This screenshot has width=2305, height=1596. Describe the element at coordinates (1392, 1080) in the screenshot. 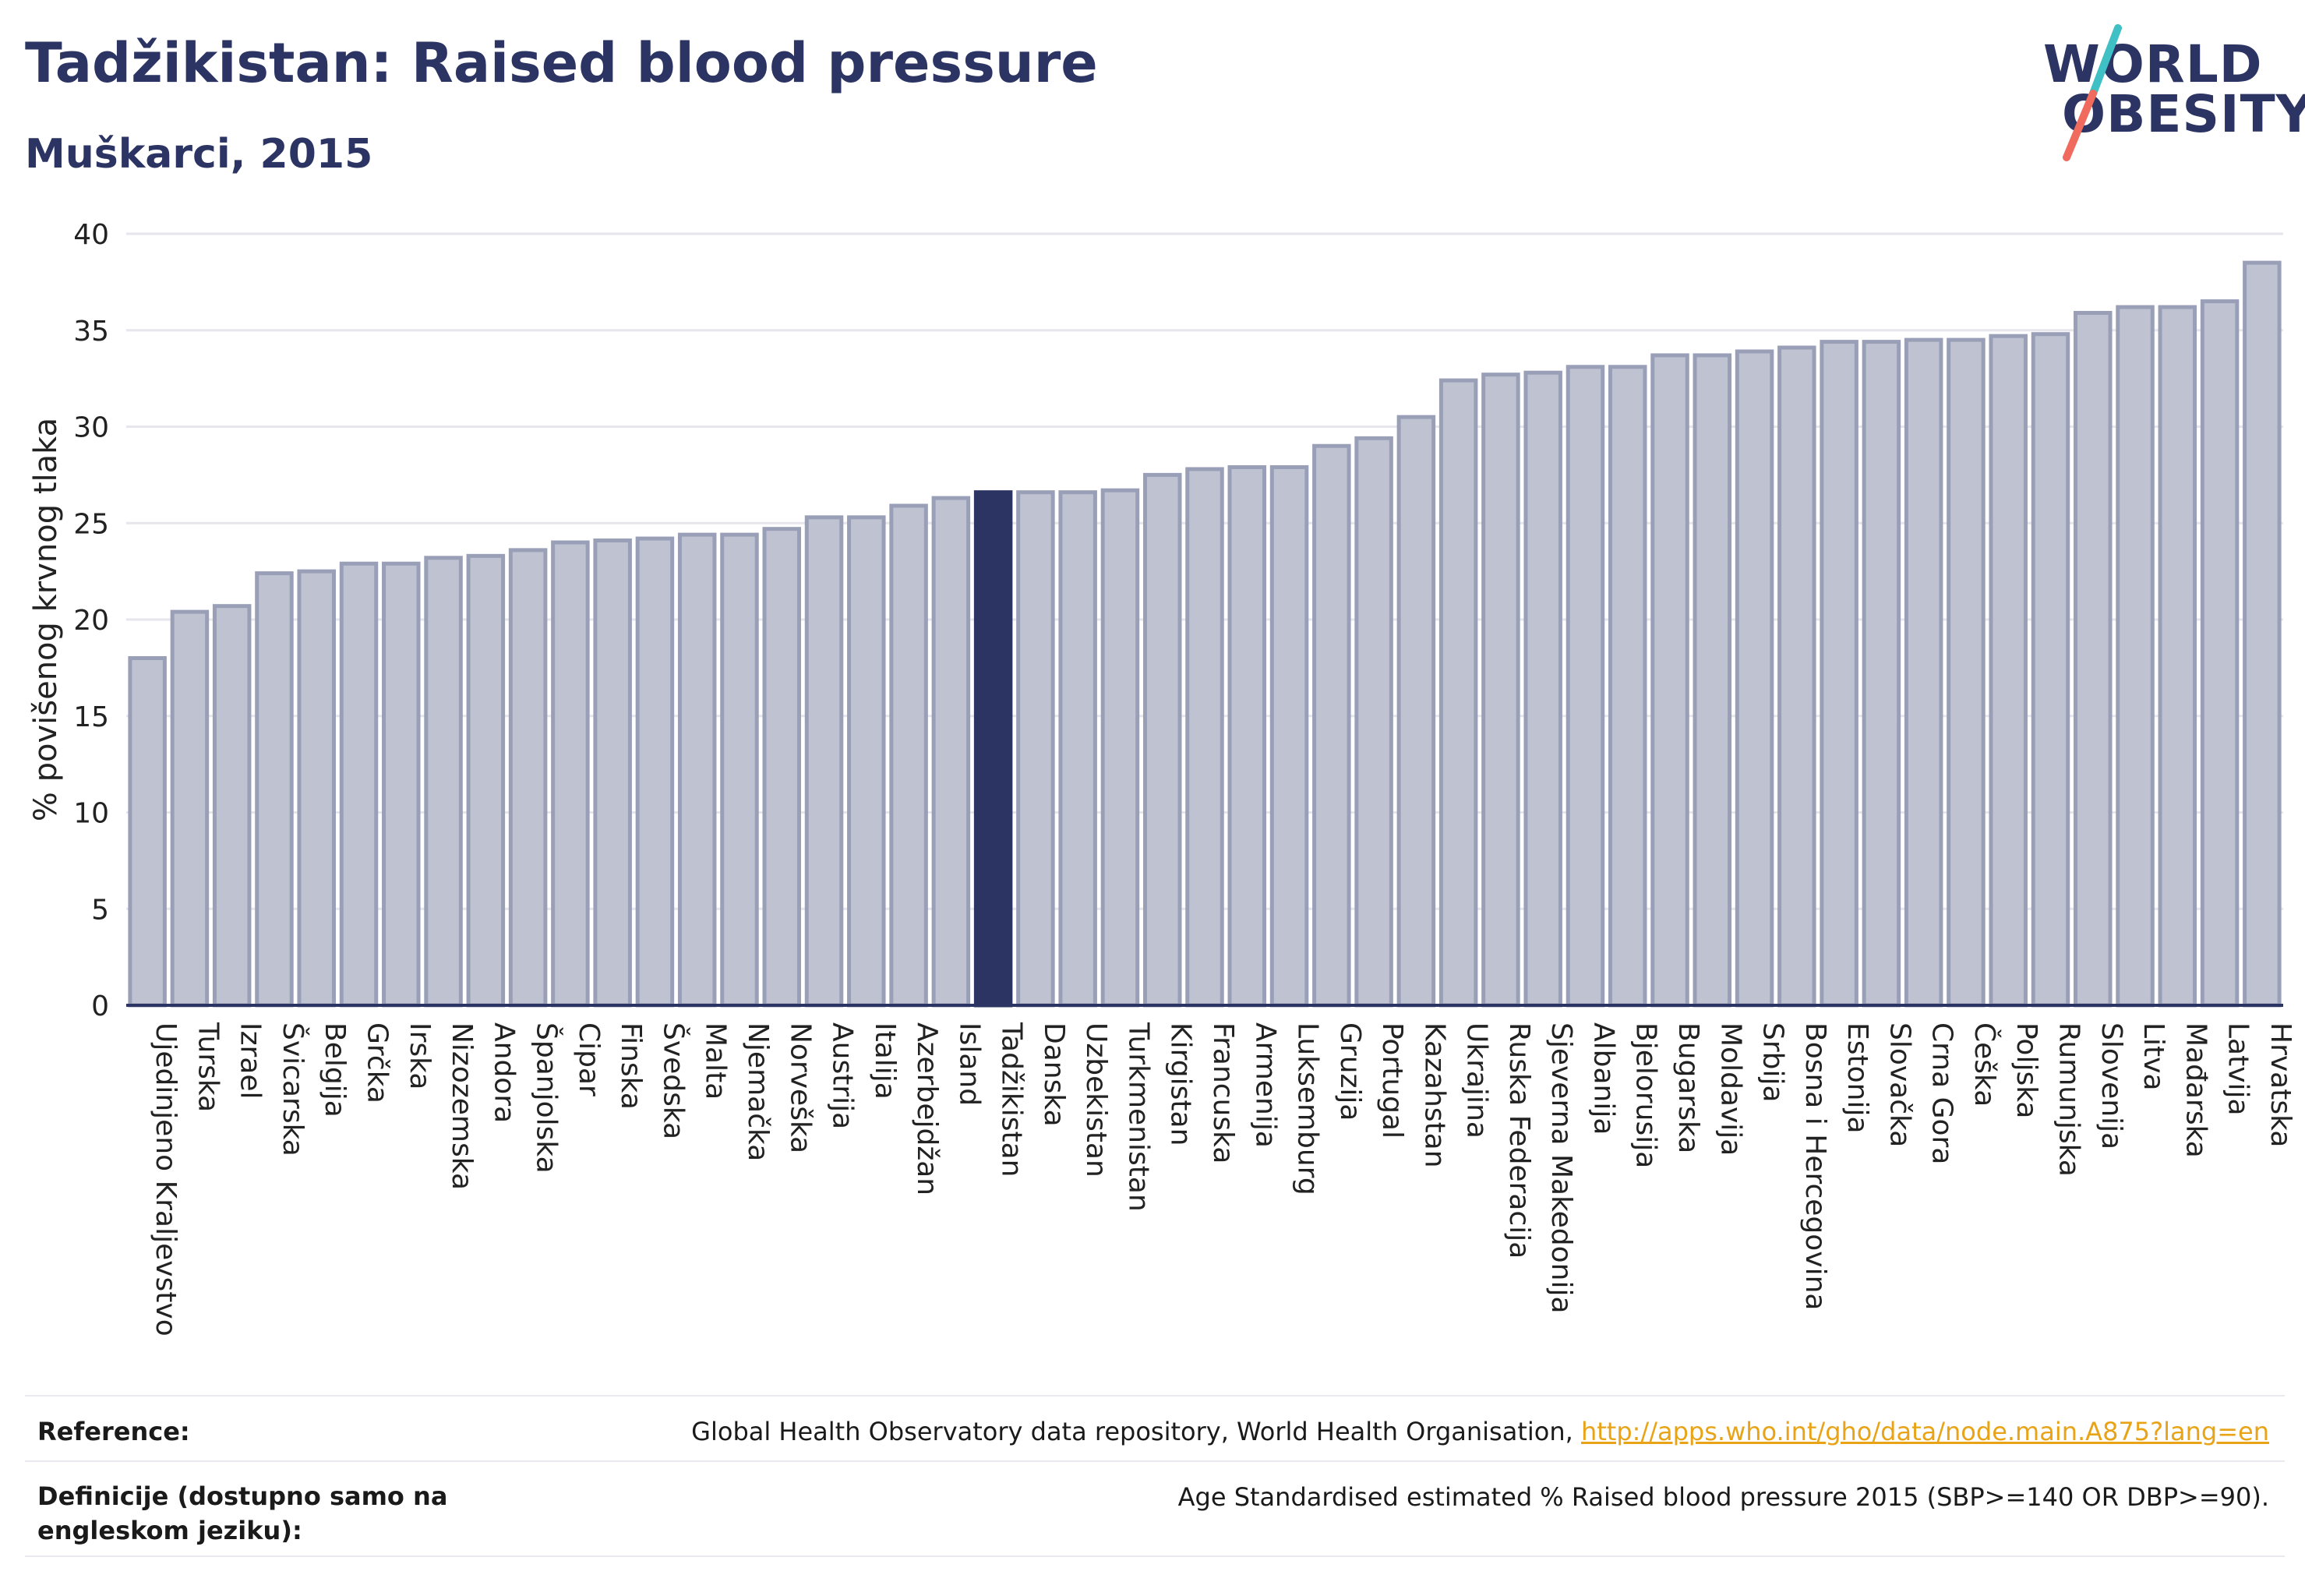

I see `x-tick-label: Portugal` at that location.